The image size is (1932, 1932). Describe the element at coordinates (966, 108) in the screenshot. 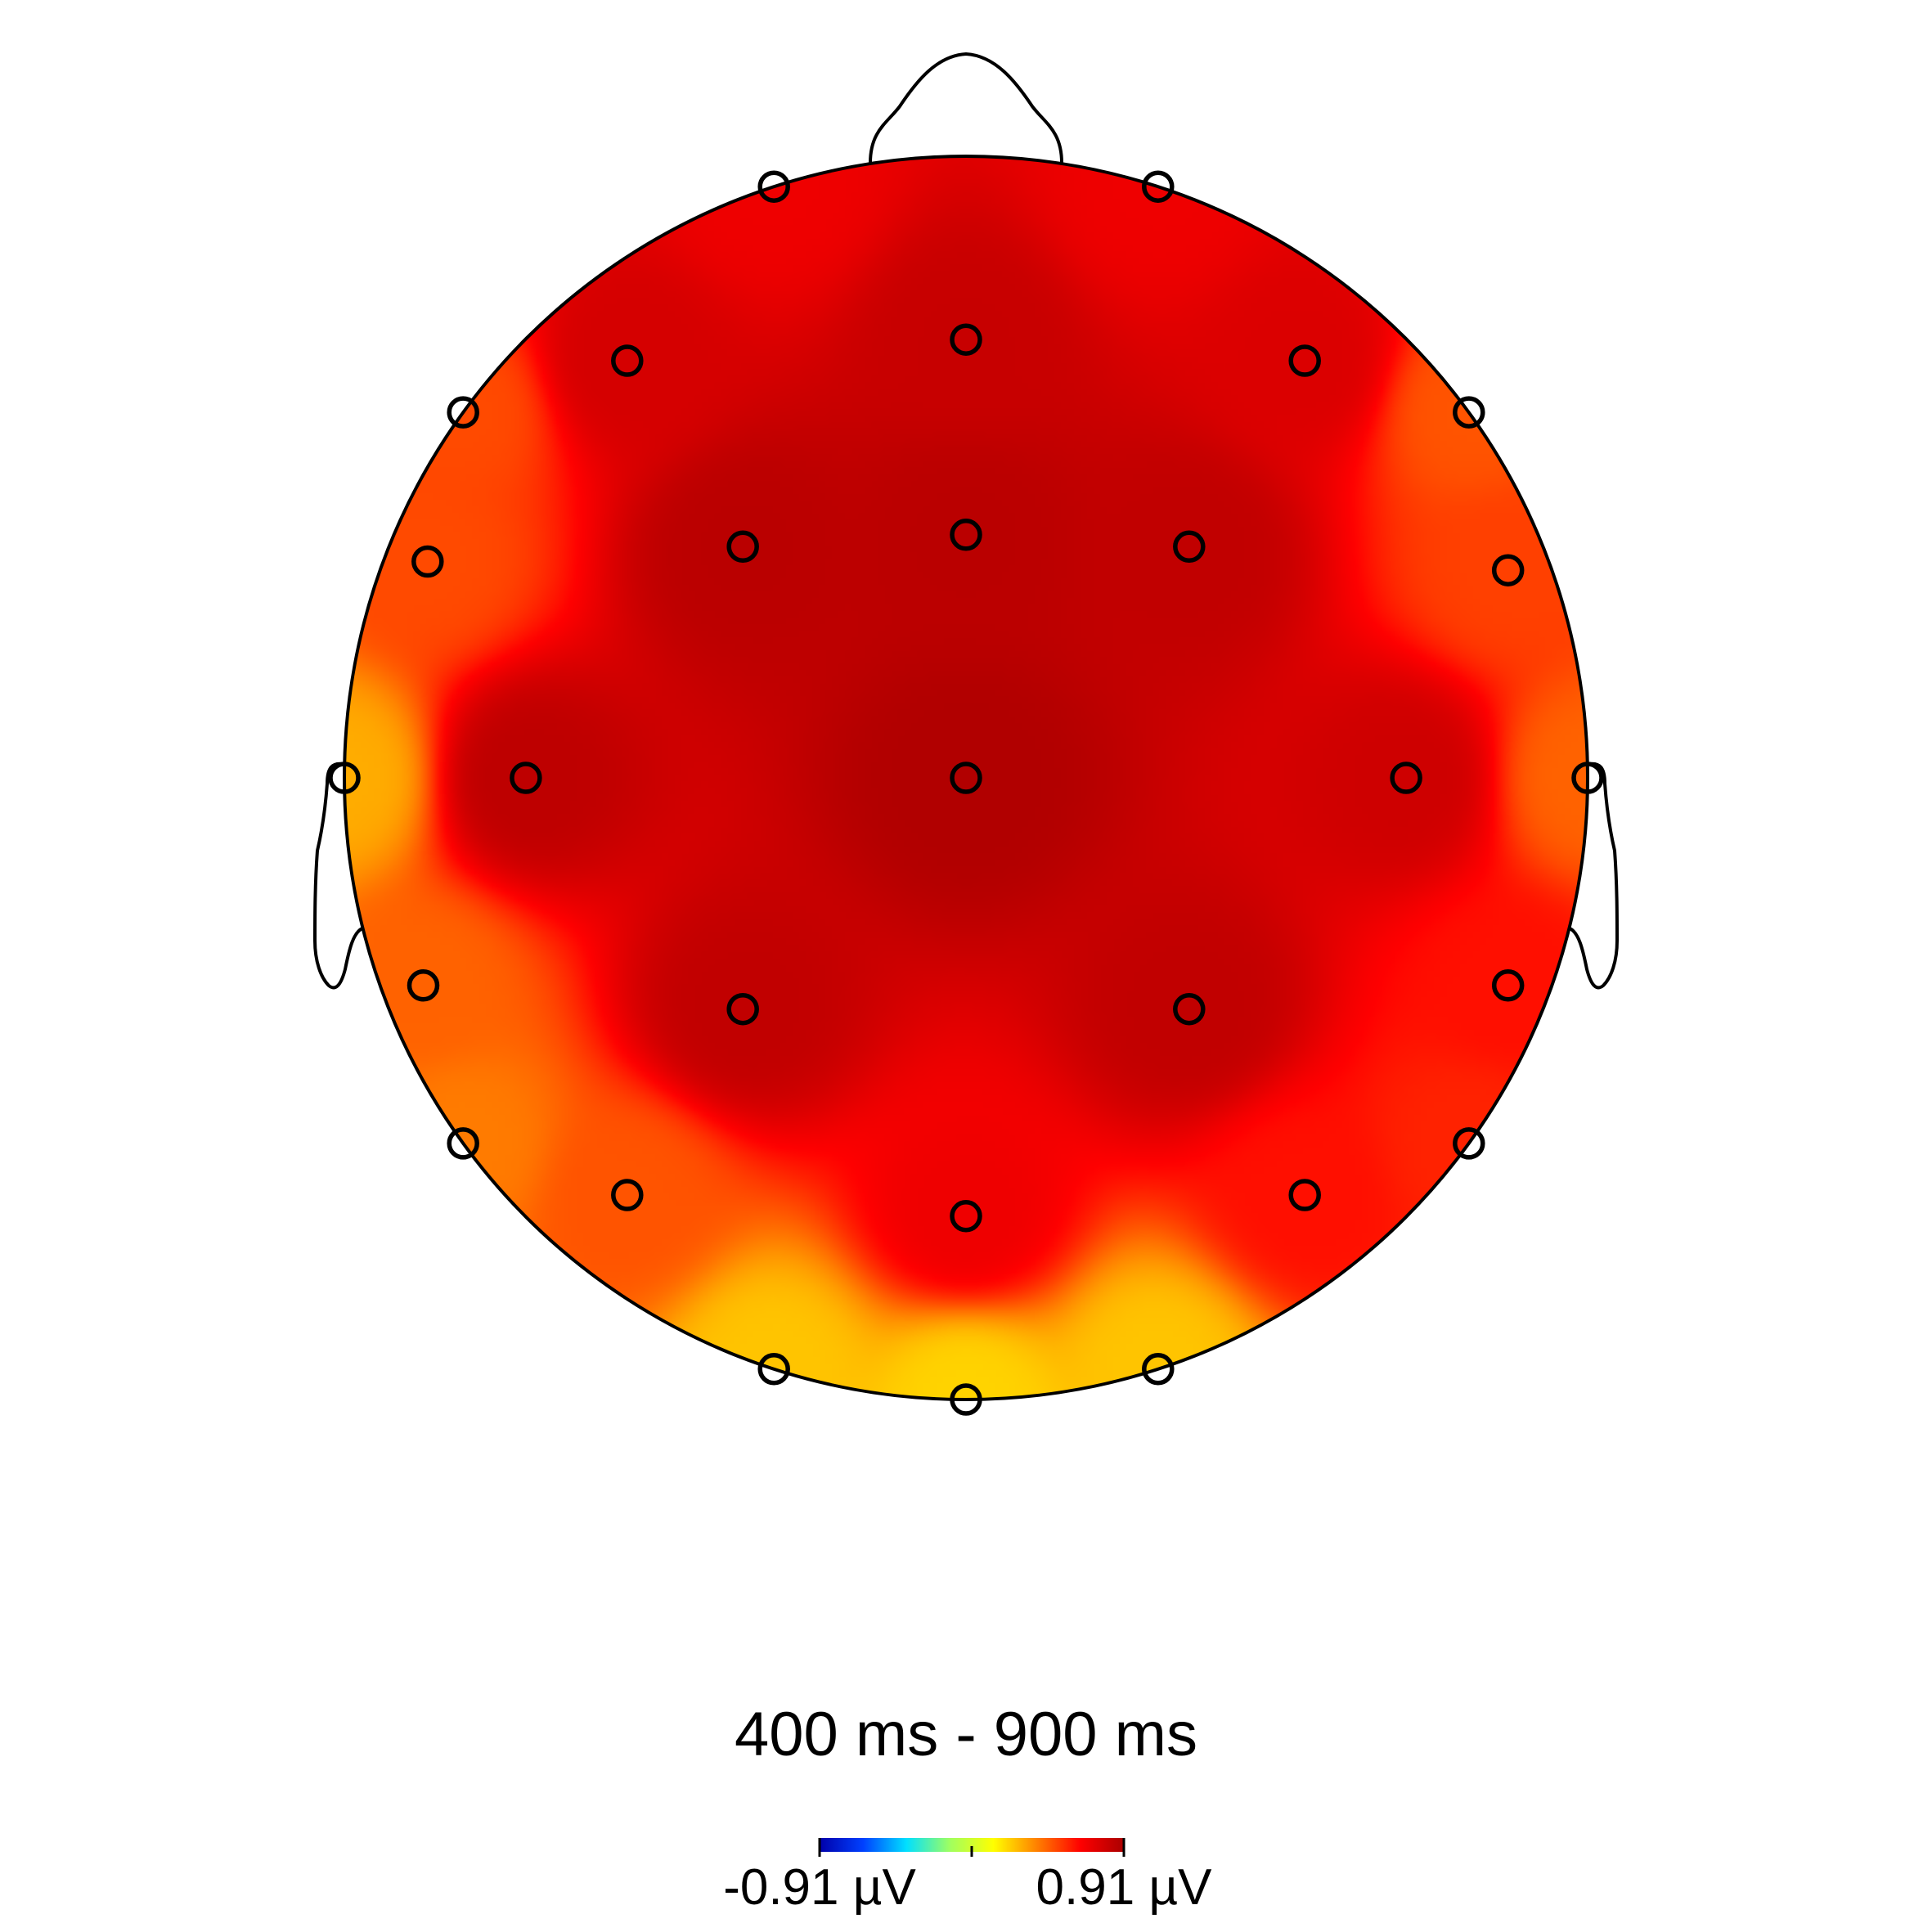

I see `nose-outline` at that location.